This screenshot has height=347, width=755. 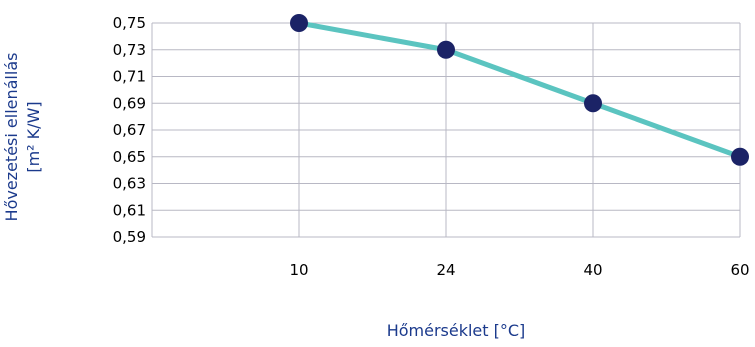 I want to click on y-axis-title: Hővezetési ellenállás [m² K/W], so click(x=22, y=137).